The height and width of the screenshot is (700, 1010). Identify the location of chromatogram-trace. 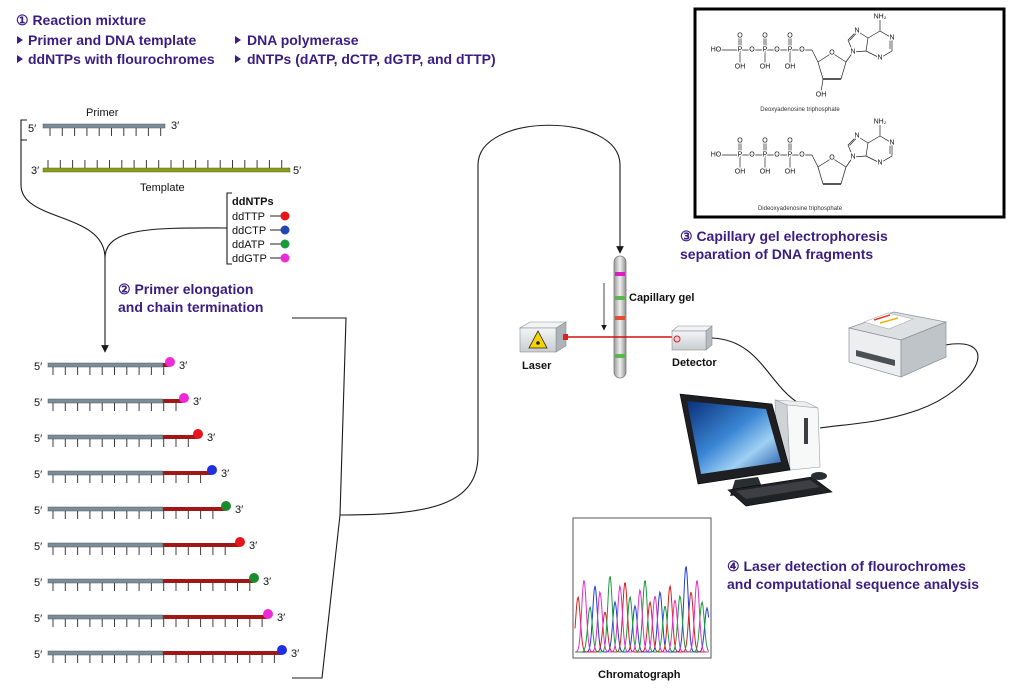
(641, 616).